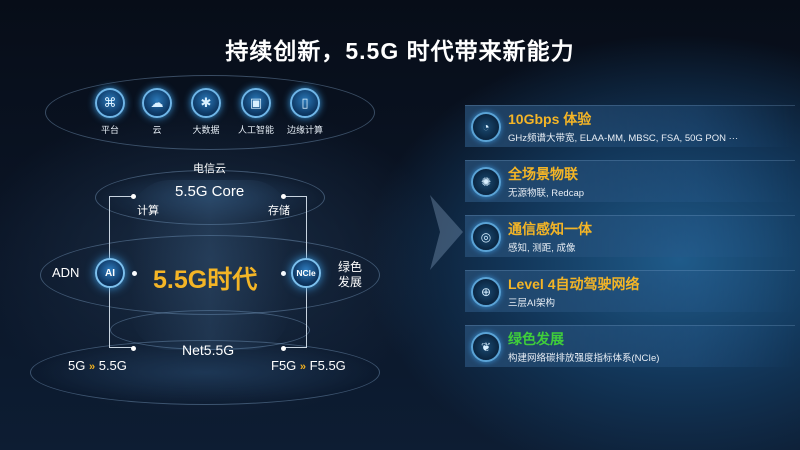 The height and width of the screenshot is (450, 800). What do you see at coordinates (630, 236) in the screenshot?
I see `feature-row: ◎ 通信感知一体 感知, 测距, 成像` at bounding box center [630, 236].